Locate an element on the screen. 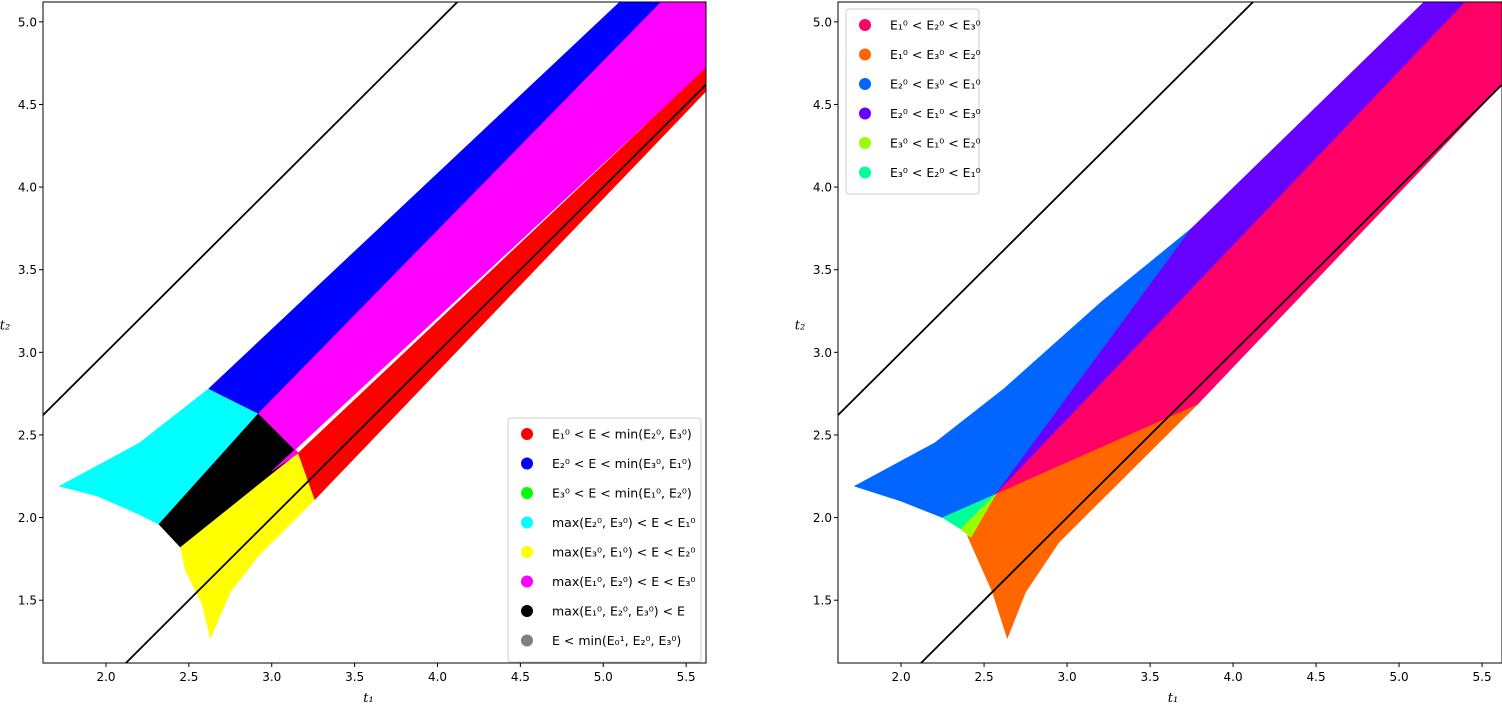 This screenshot has width=1502, height=706. legend-label: E₂⁰ < E₃⁰ < E₁⁰ is located at coordinates (935, 84).